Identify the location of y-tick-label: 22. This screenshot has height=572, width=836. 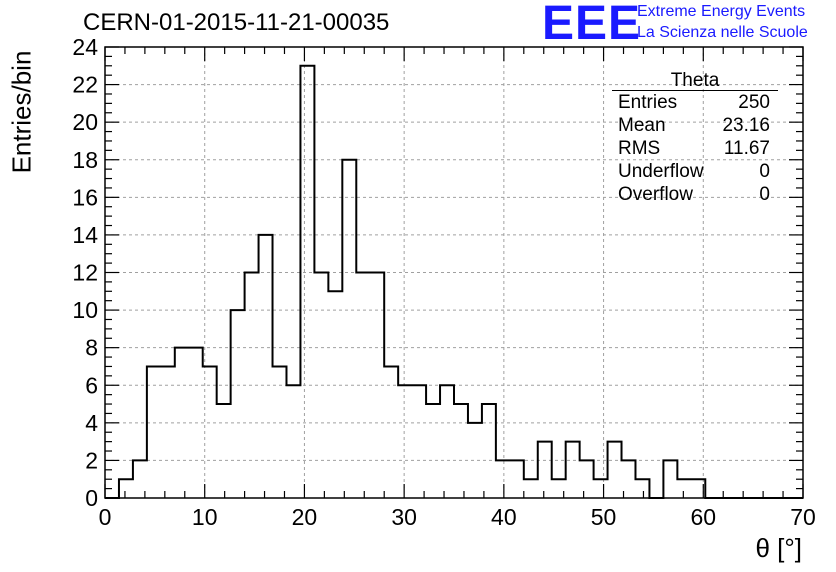
(85, 85).